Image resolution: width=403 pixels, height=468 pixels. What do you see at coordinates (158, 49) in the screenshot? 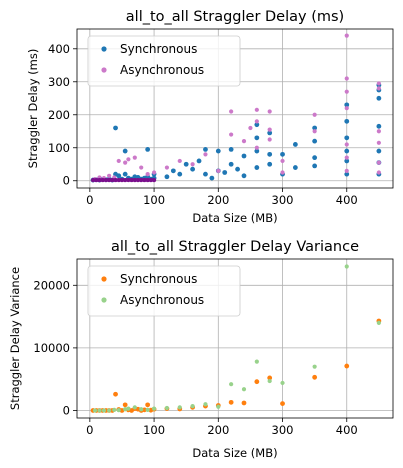
I see `legend-label-synchronous: Synchronous` at bounding box center [158, 49].